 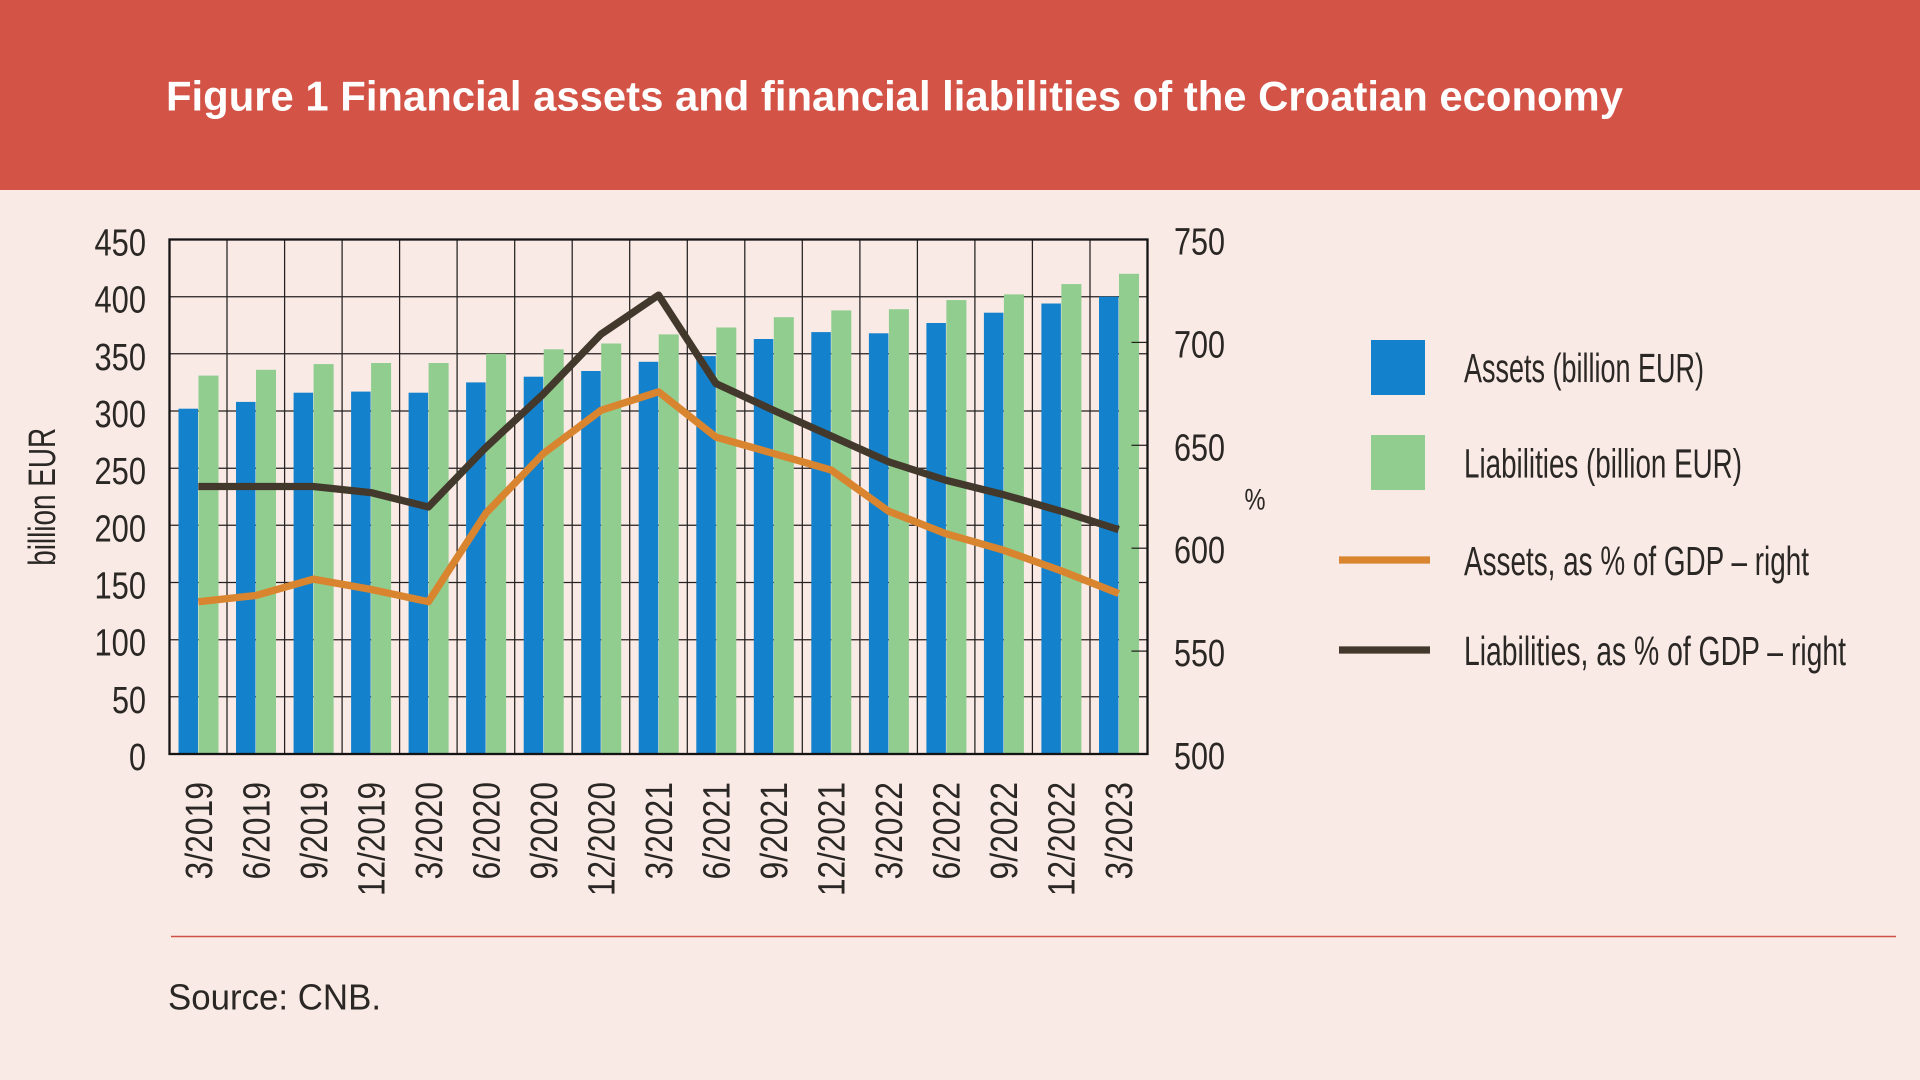 What do you see at coordinates (1199, 551) in the screenshot?
I see `svg-text: 600` at bounding box center [1199, 551].